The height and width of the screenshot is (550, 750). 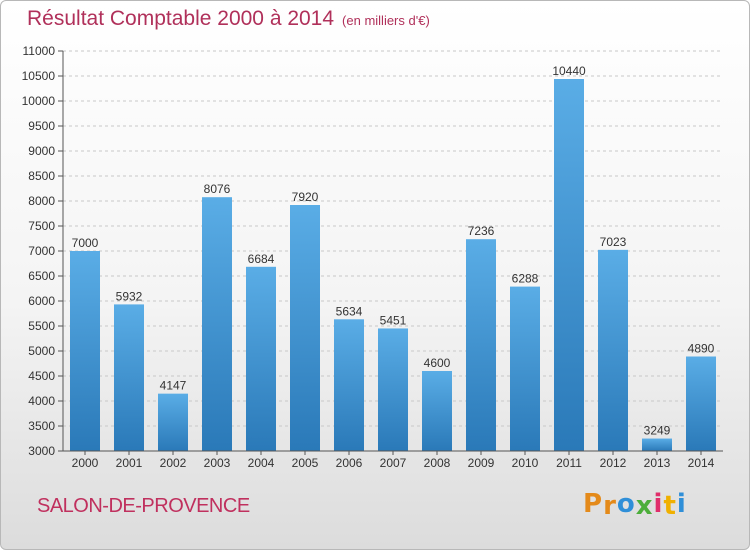 I want to click on logo-letter: P, so click(x=593, y=504).